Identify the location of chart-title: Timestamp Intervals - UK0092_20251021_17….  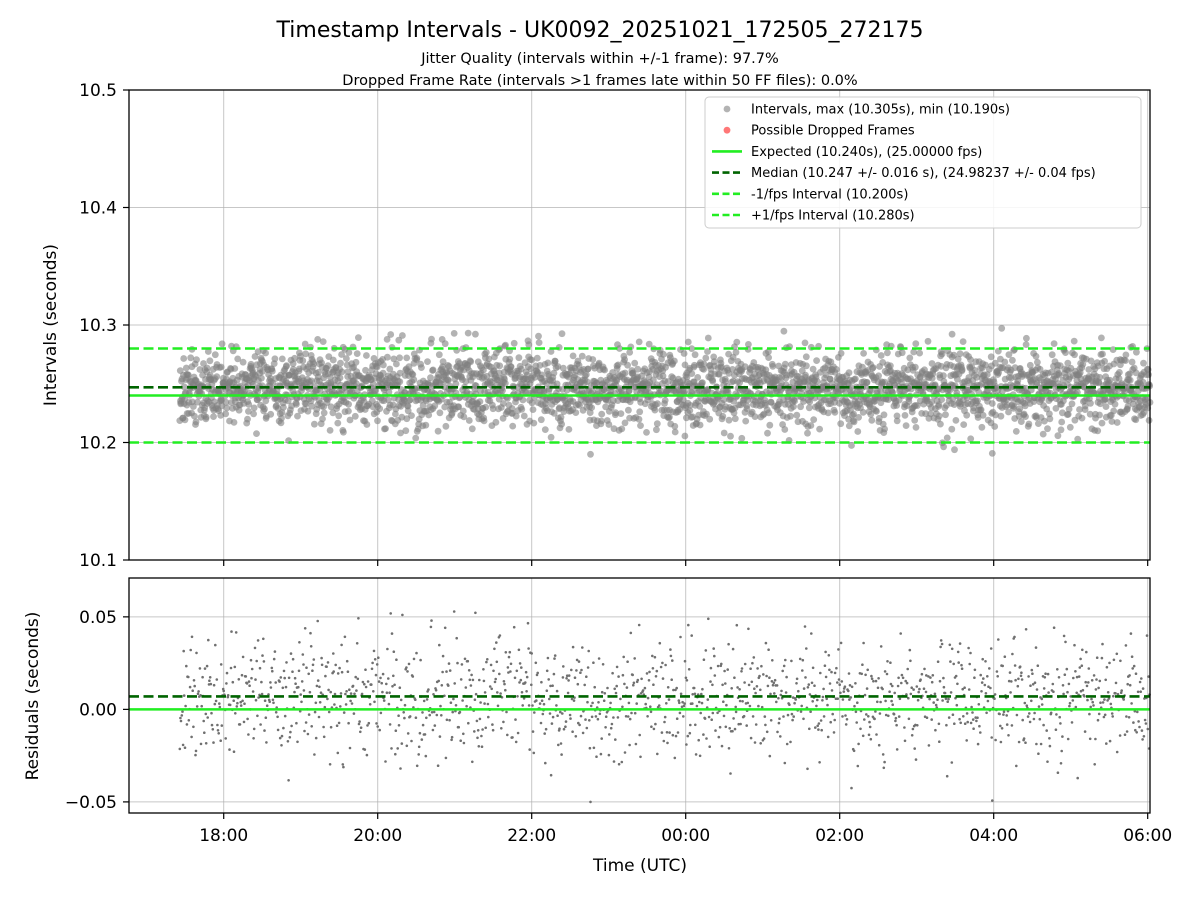
(600, 30).